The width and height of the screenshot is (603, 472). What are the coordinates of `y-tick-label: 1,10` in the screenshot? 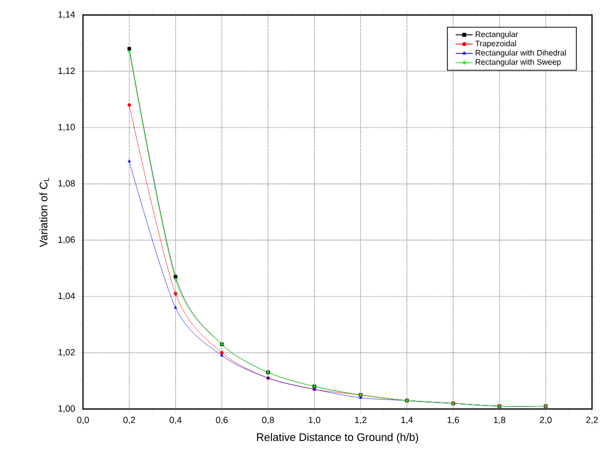 It's located at (66, 128).